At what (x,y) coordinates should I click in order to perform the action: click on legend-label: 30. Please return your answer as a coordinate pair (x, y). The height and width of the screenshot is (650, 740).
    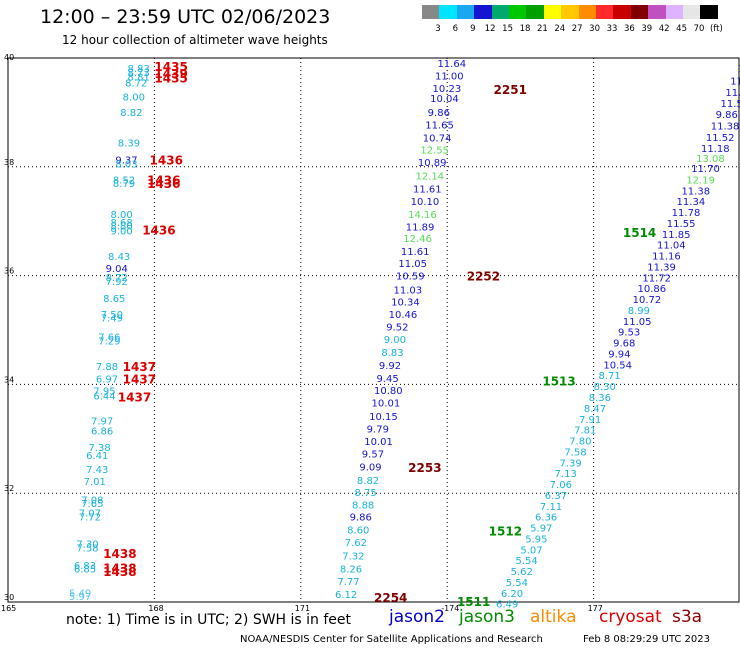
    Looking at the image, I should click on (594, 29).